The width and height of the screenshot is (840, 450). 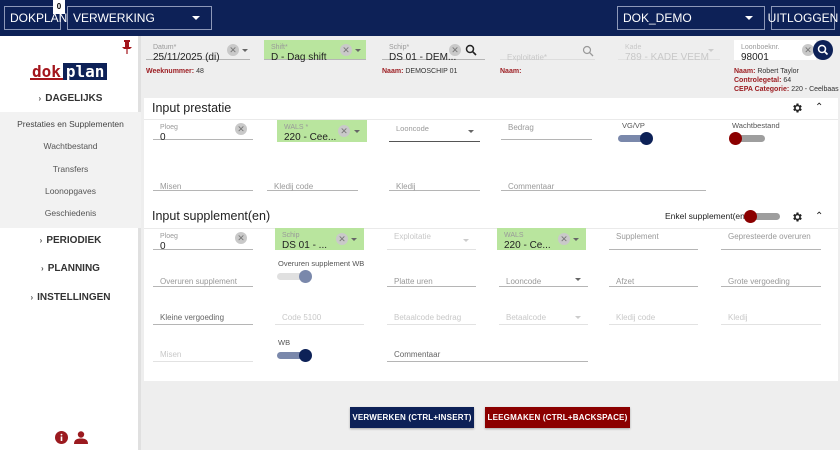 I want to click on logout-button: UITLOGGEN, so click(x=803, y=18).